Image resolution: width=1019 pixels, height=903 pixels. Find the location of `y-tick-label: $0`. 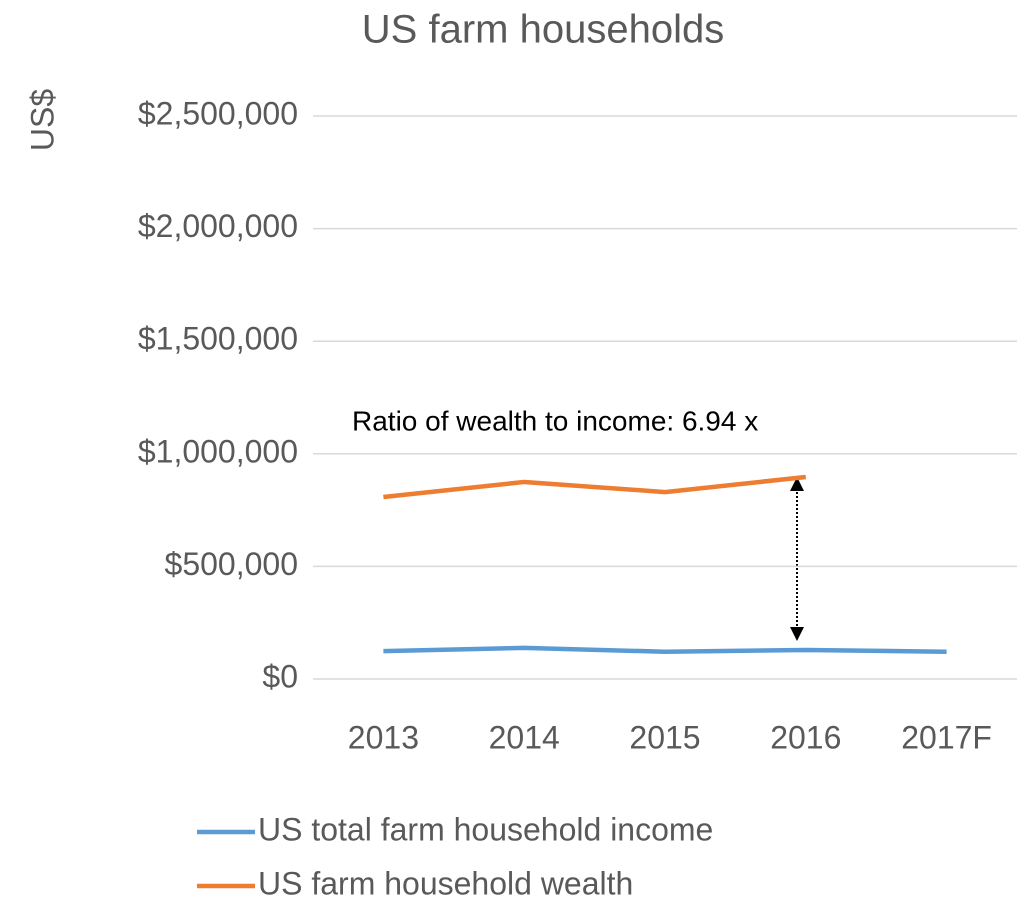

y-tick-label: $0 is located at coordinates (280, 676).